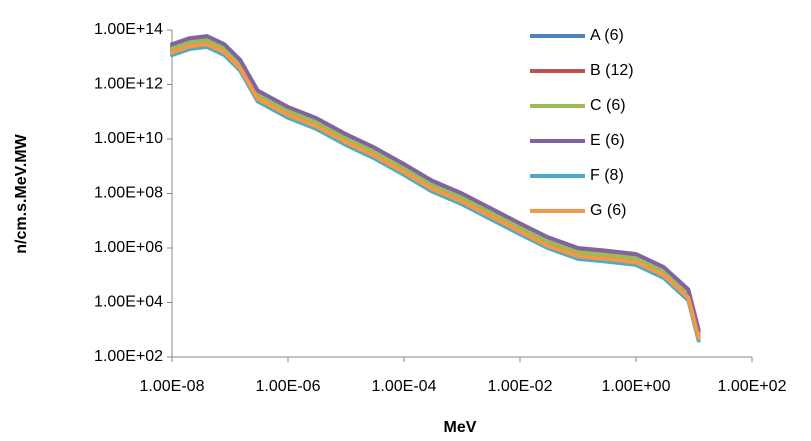 The width and height of the screenshot is (811, 441). What do you see at coordinates (520, 386) in the screenshot?
I see `x-tick-label: 1.00E-02` at bounding box center [520, 386].